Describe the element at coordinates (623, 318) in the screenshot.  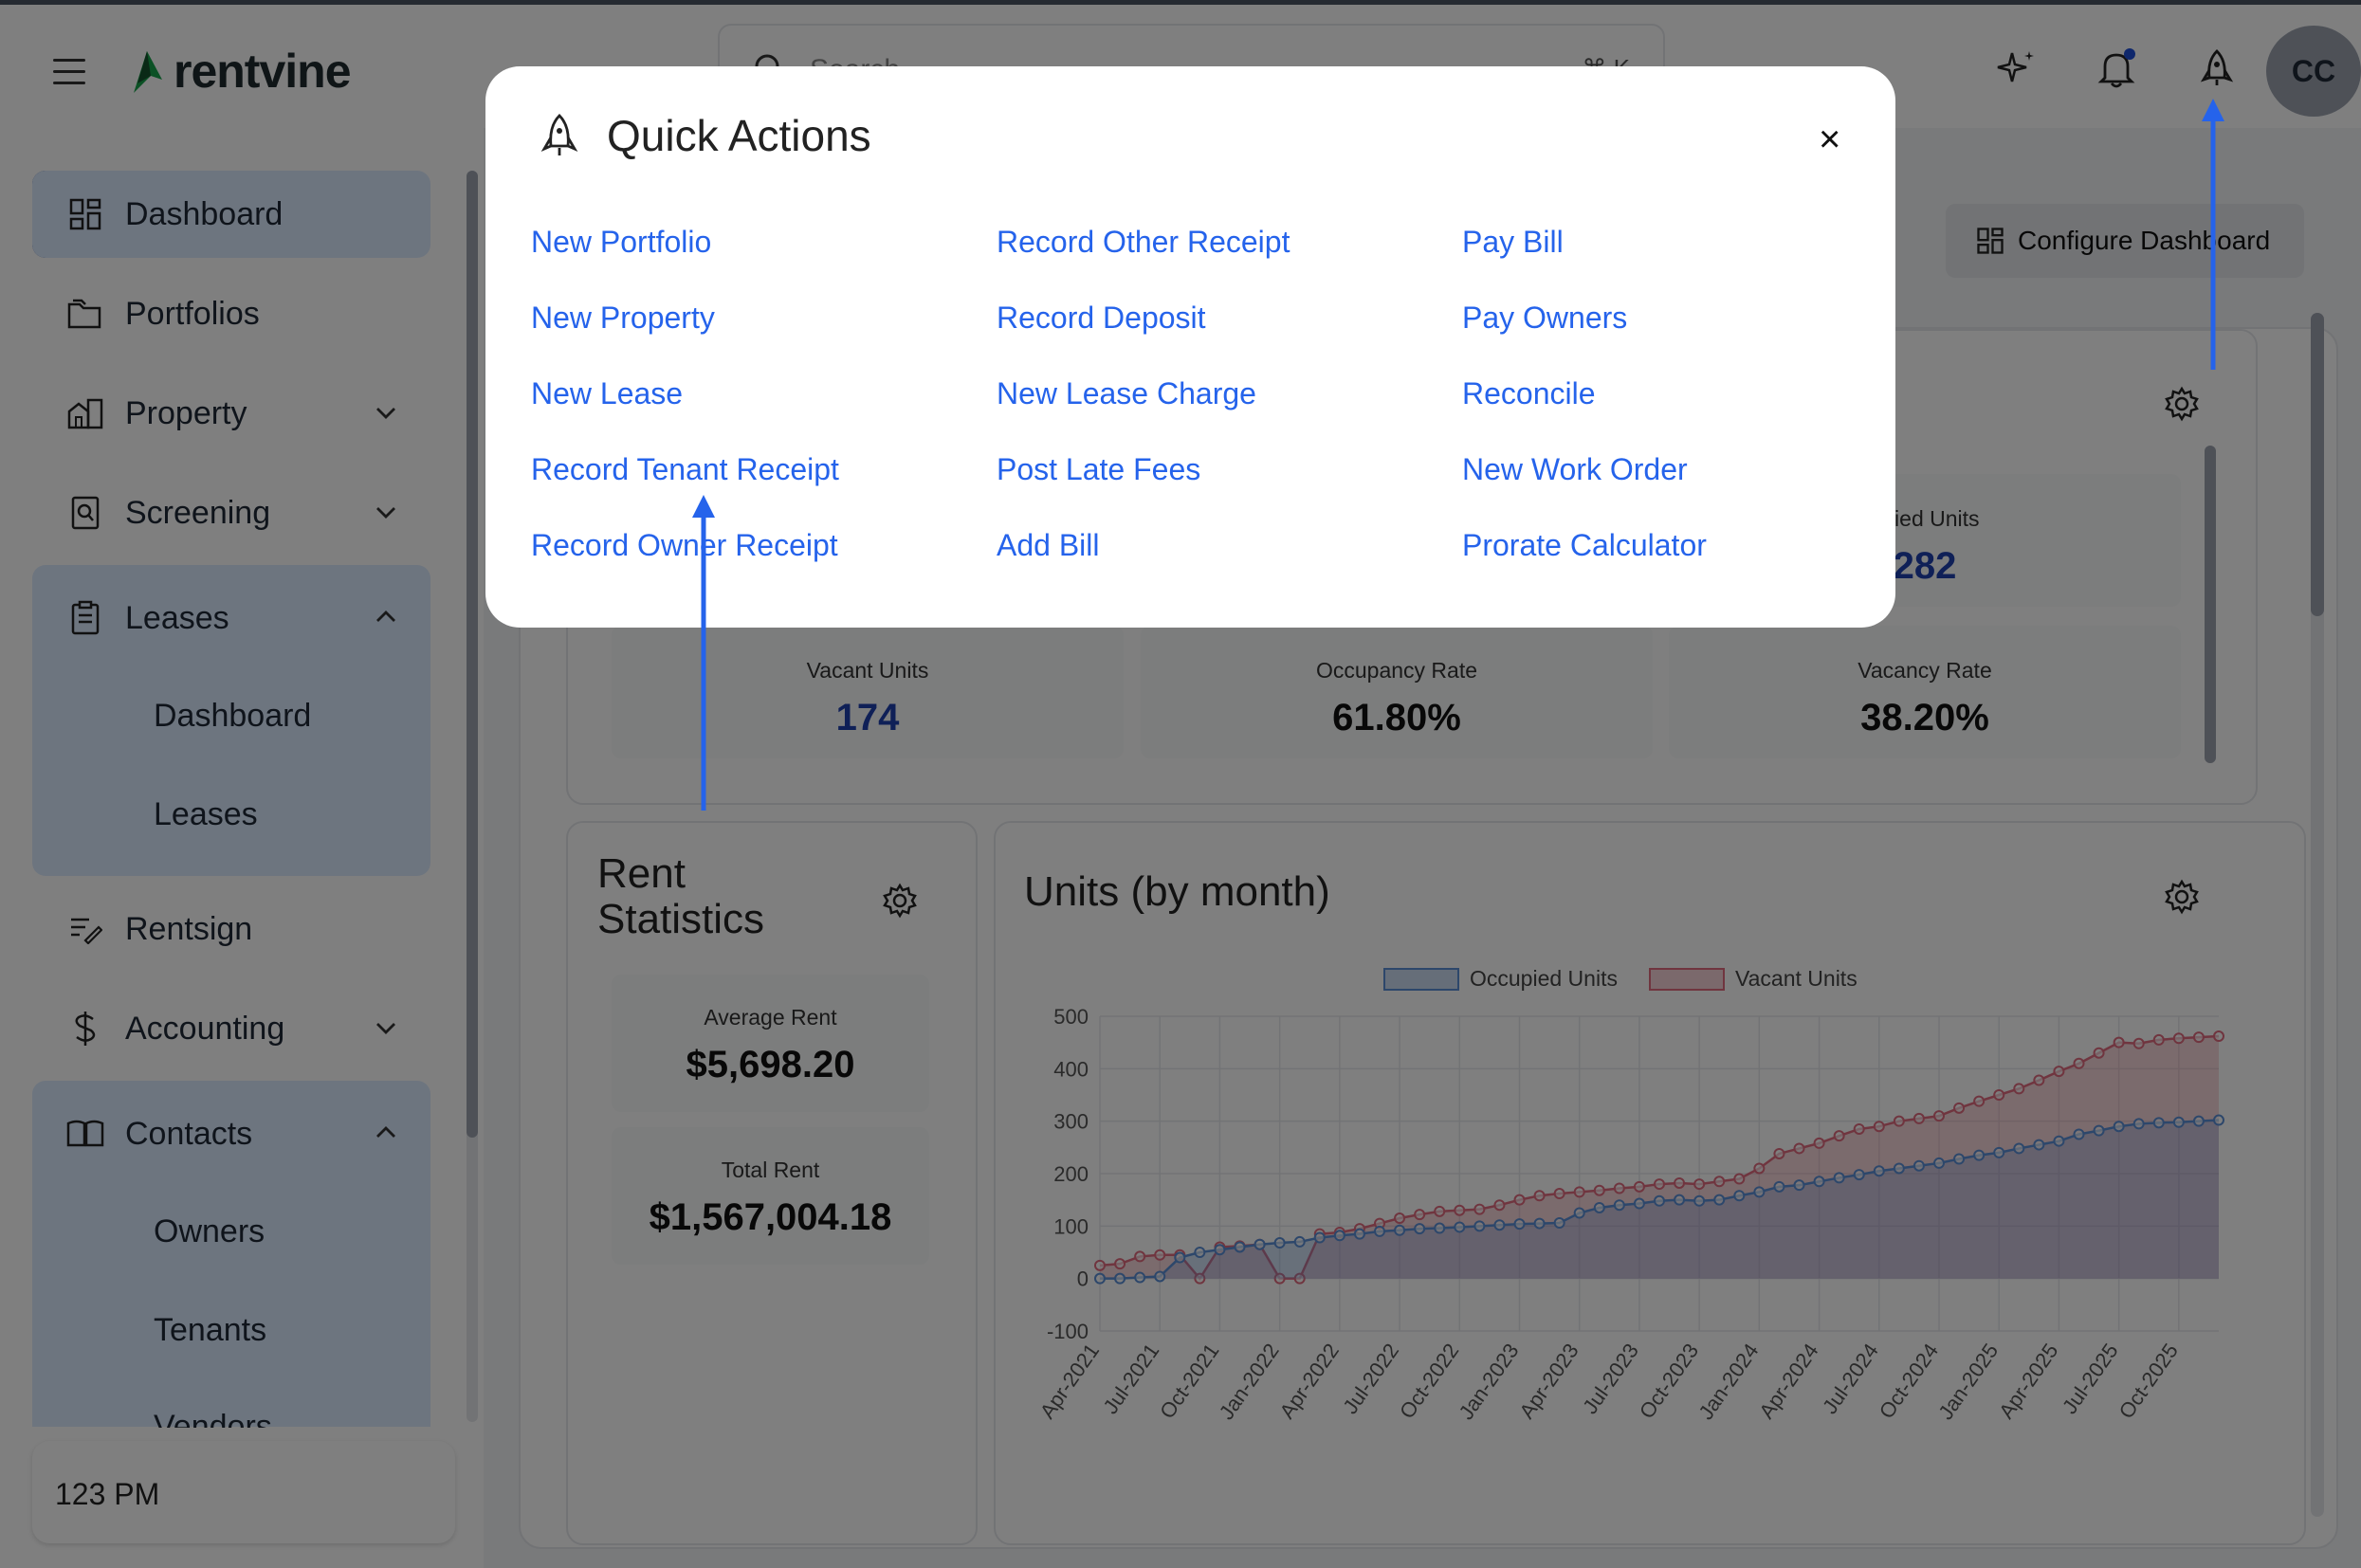
I see `quick-action-new-property: New Property` at that location.